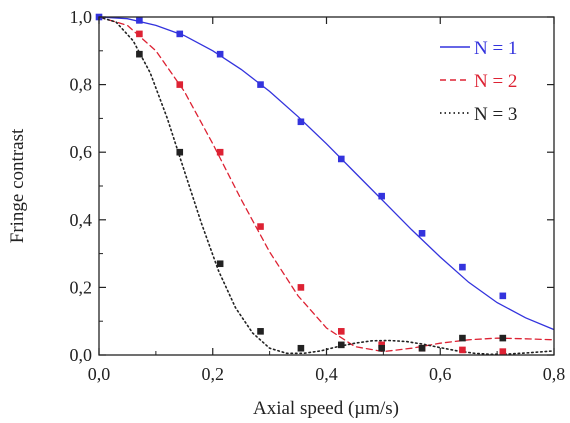 The image size is (570, 423). I want to click on legend-label: N = 2, so click(495, 81).